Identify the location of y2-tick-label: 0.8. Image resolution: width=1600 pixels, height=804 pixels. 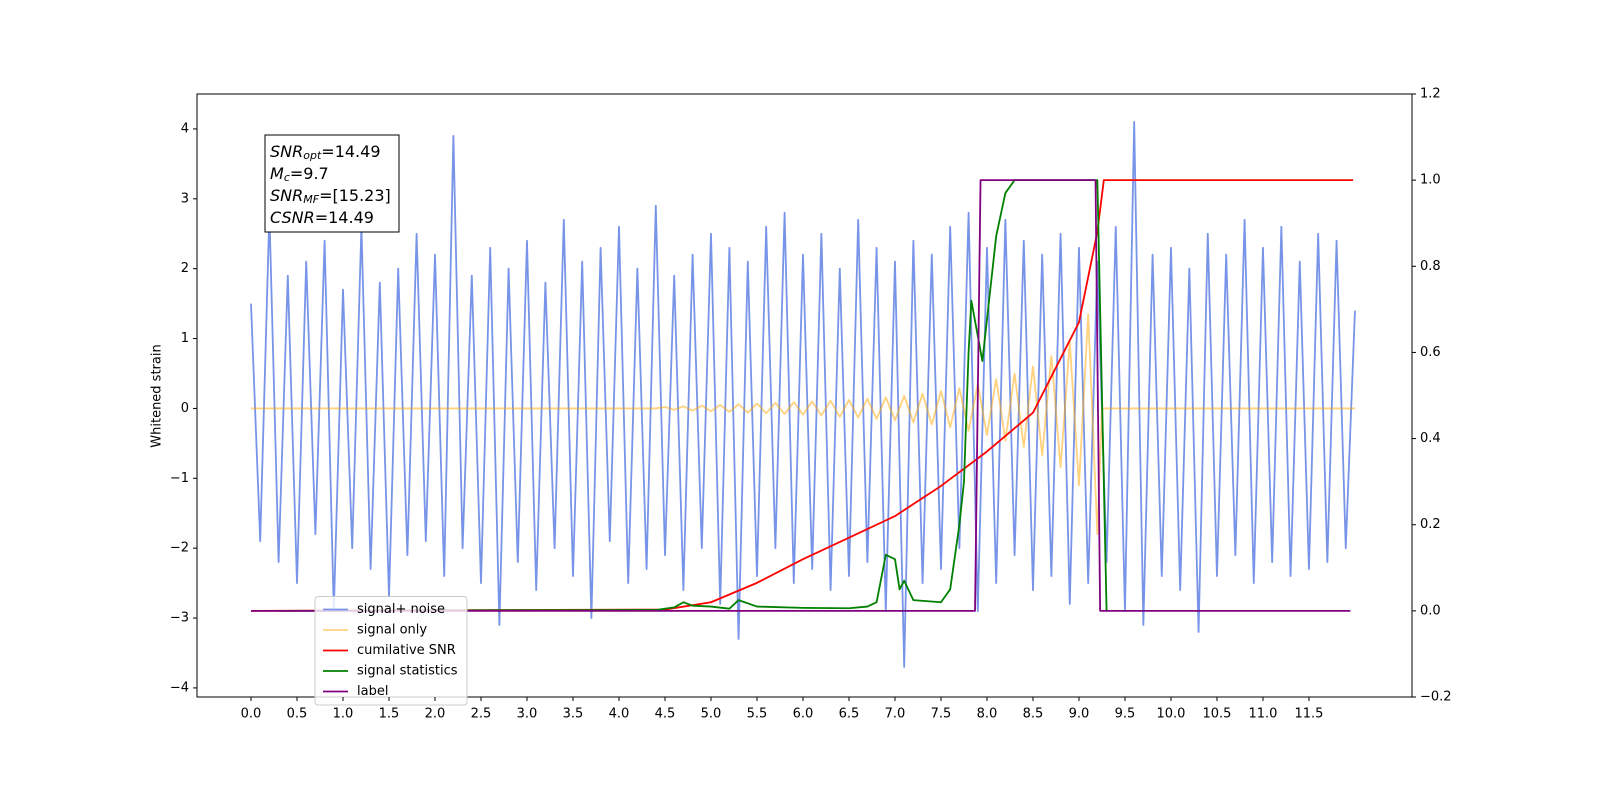
(1430, 266).